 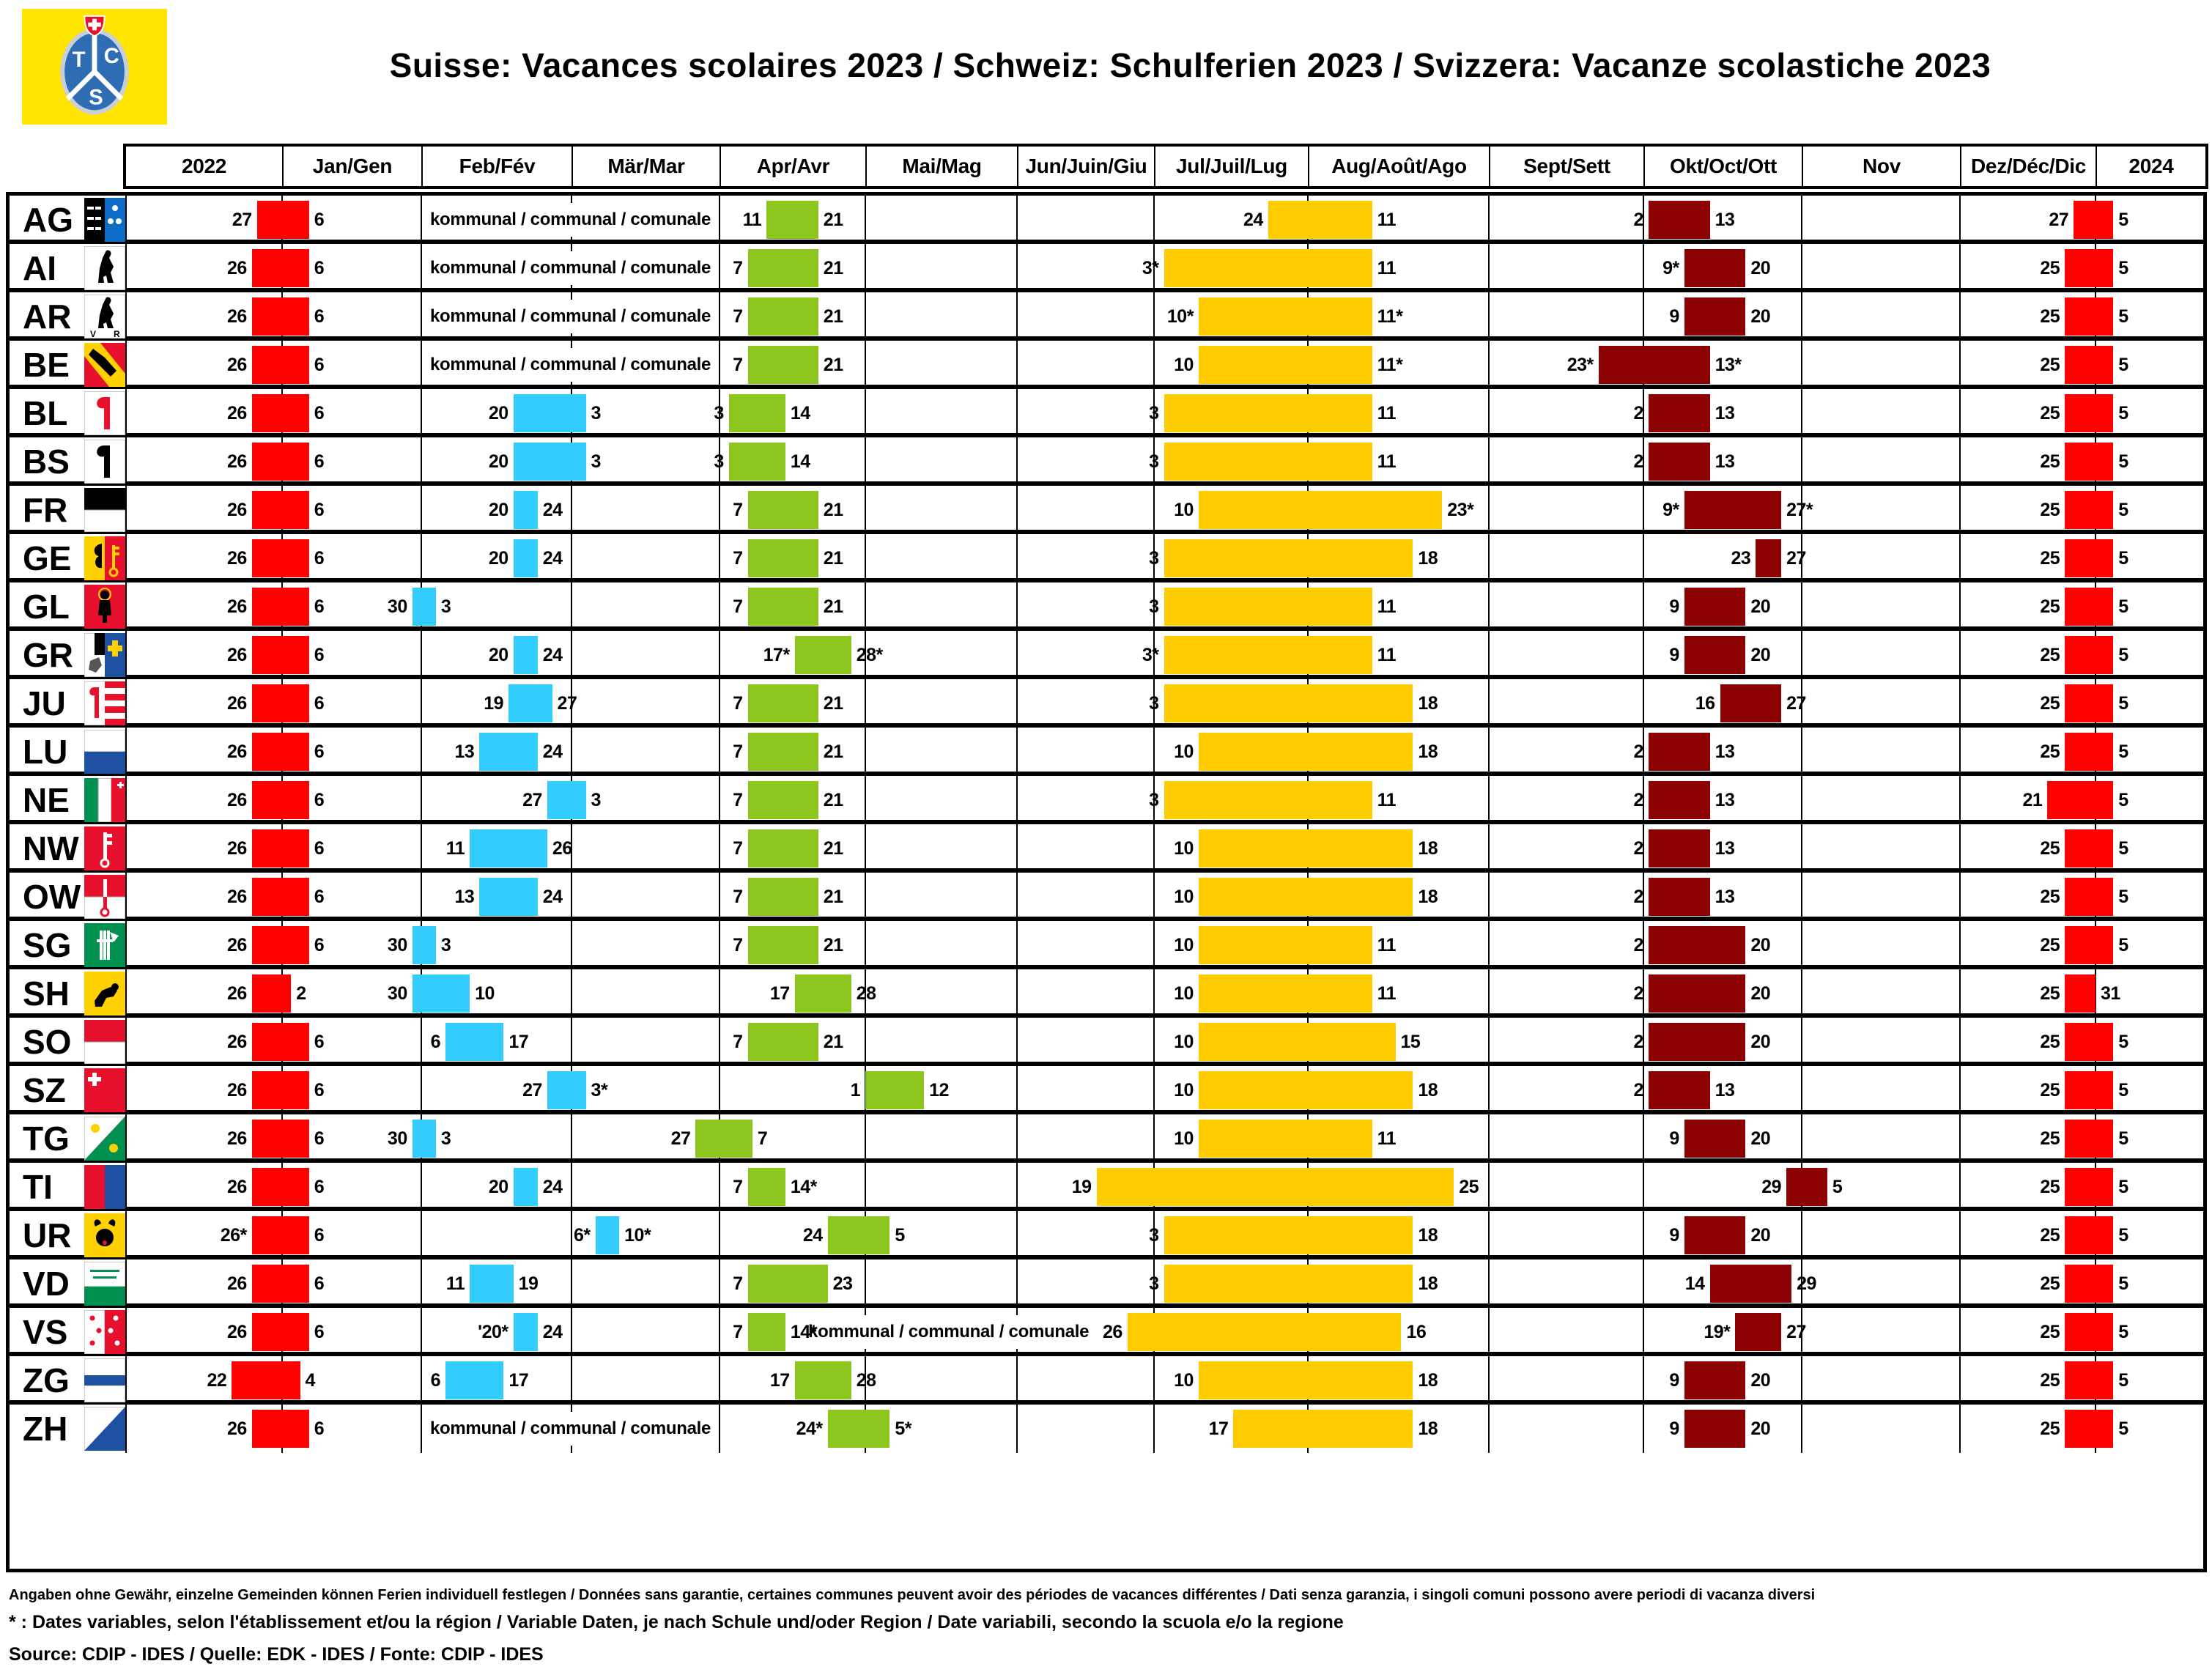 What do you see at coordinates (2150, 166) in the screenshot?
I see `column-header: 2024` at bounding box center [2150, 166].